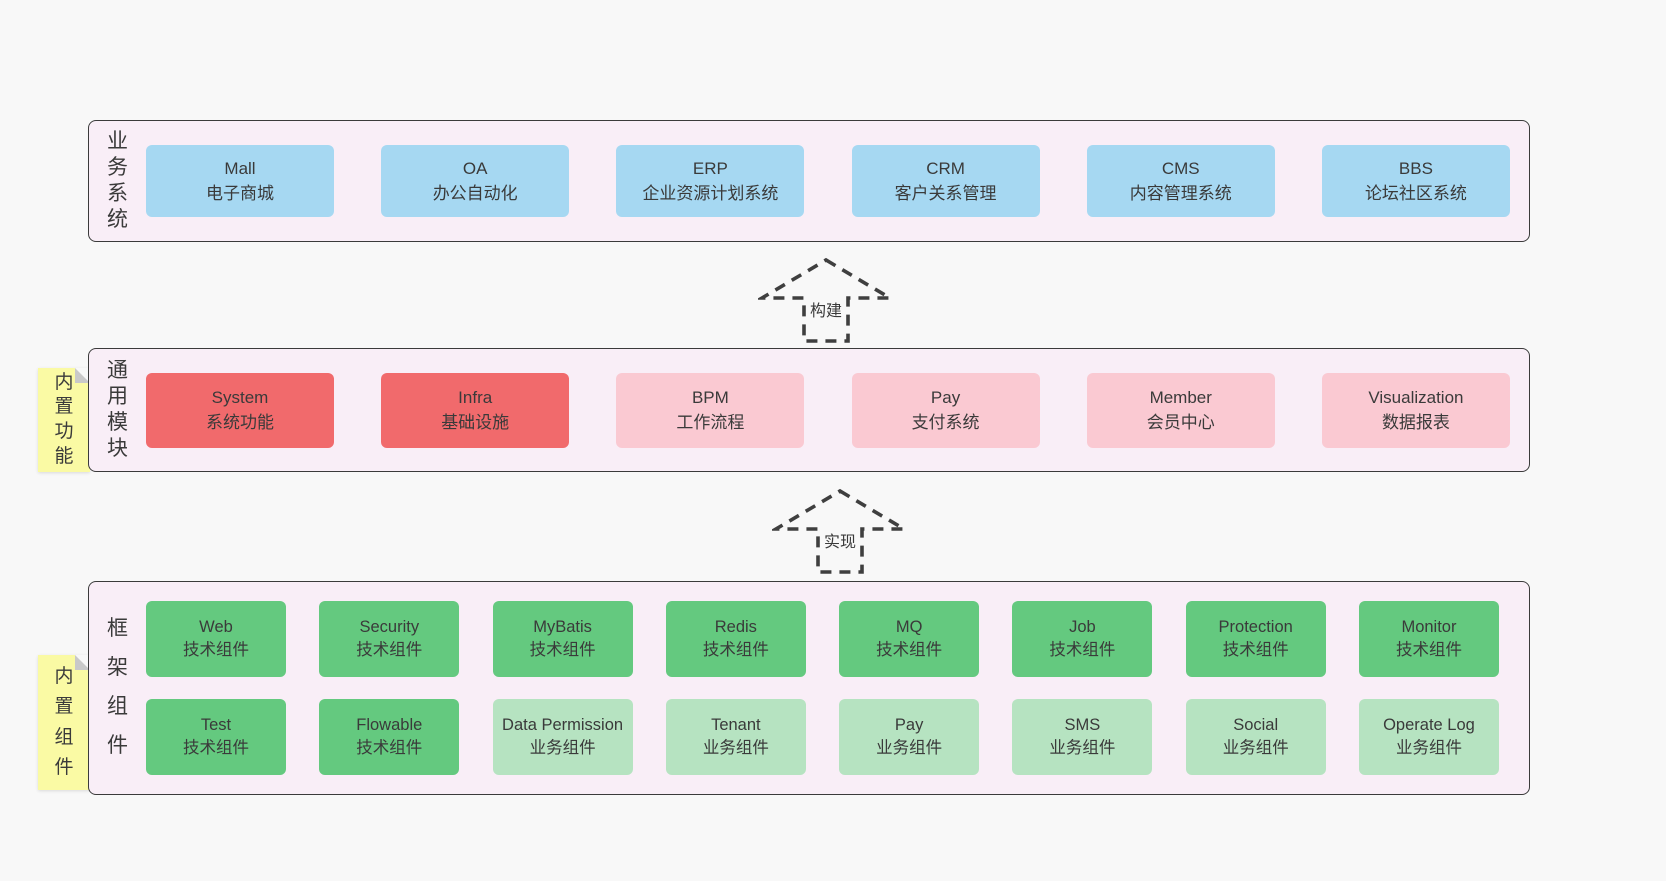 This screenshot has height=881, width=1666. What do you see at coordinates (1255, 639) in the screenshot?
I see `node-protection: Protection 技术组件` at bounding box center [1255, 639].